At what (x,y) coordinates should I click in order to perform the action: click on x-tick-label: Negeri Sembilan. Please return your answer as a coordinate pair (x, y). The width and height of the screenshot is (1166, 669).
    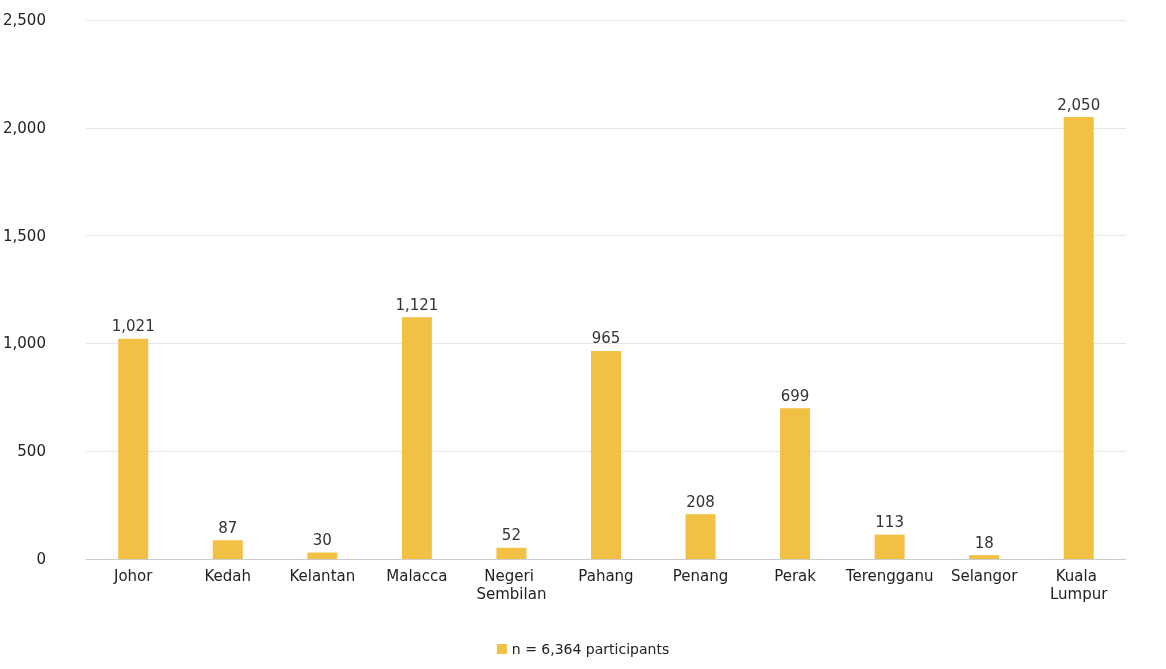
    Looking at the image, I should click on (511, 585).